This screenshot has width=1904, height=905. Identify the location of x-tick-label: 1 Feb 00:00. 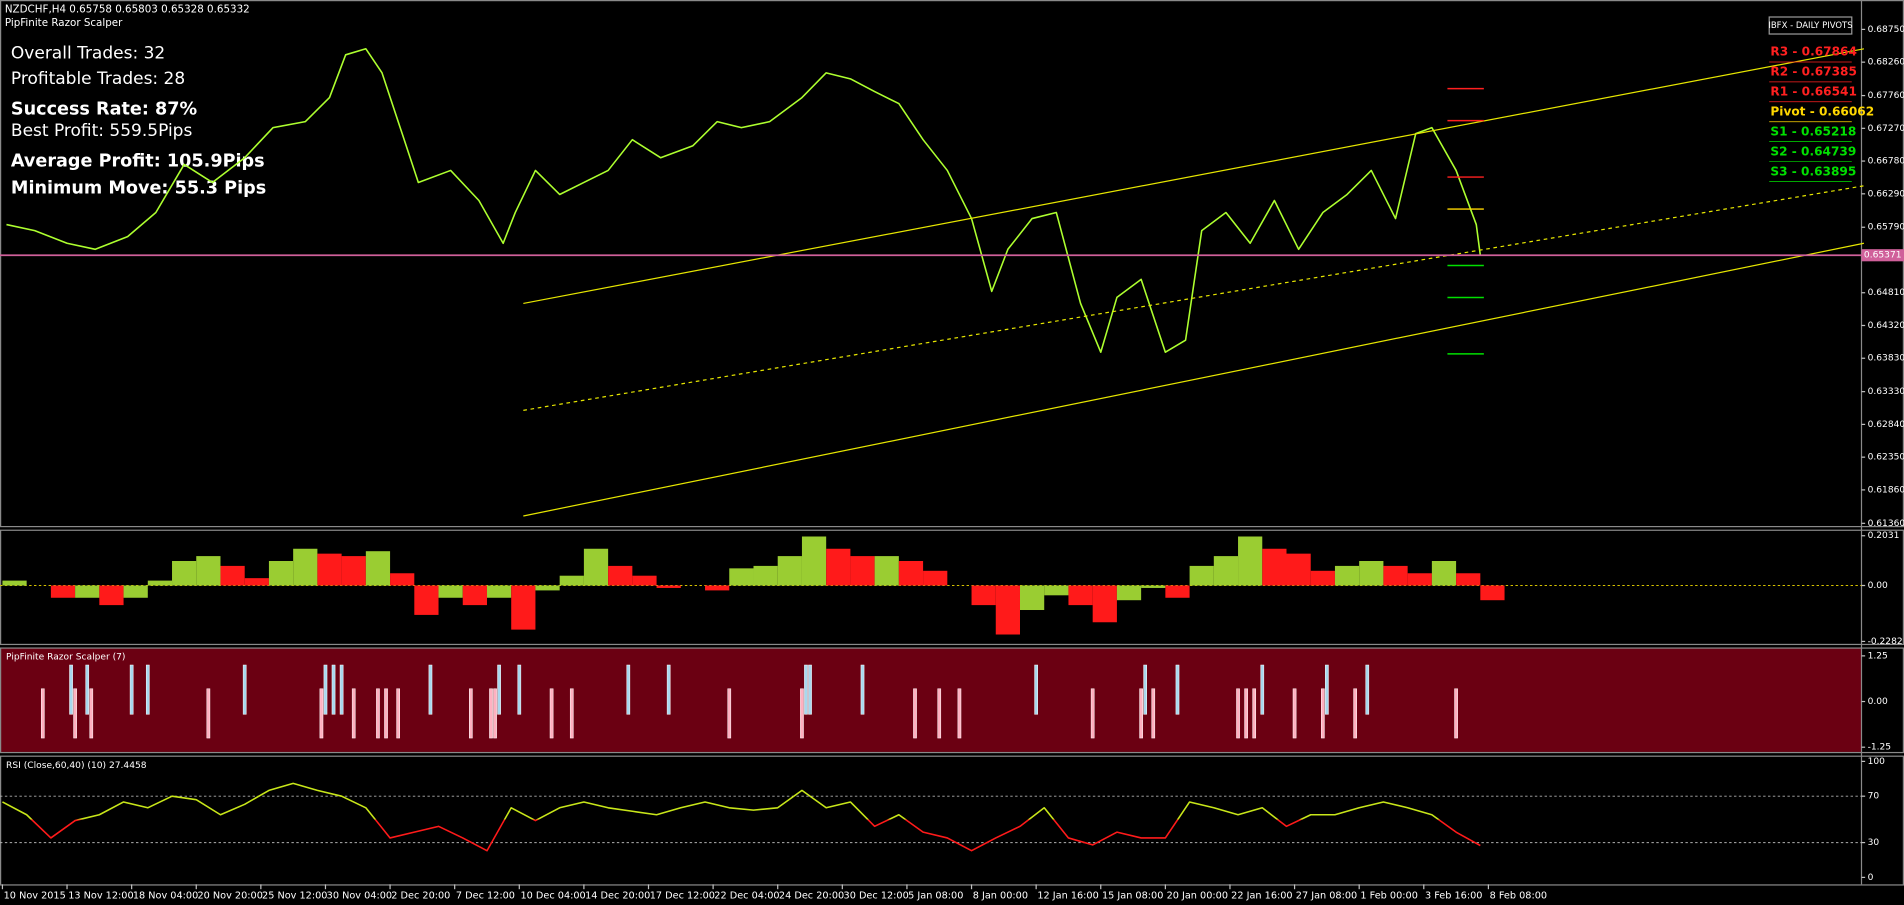
(1388, 895).